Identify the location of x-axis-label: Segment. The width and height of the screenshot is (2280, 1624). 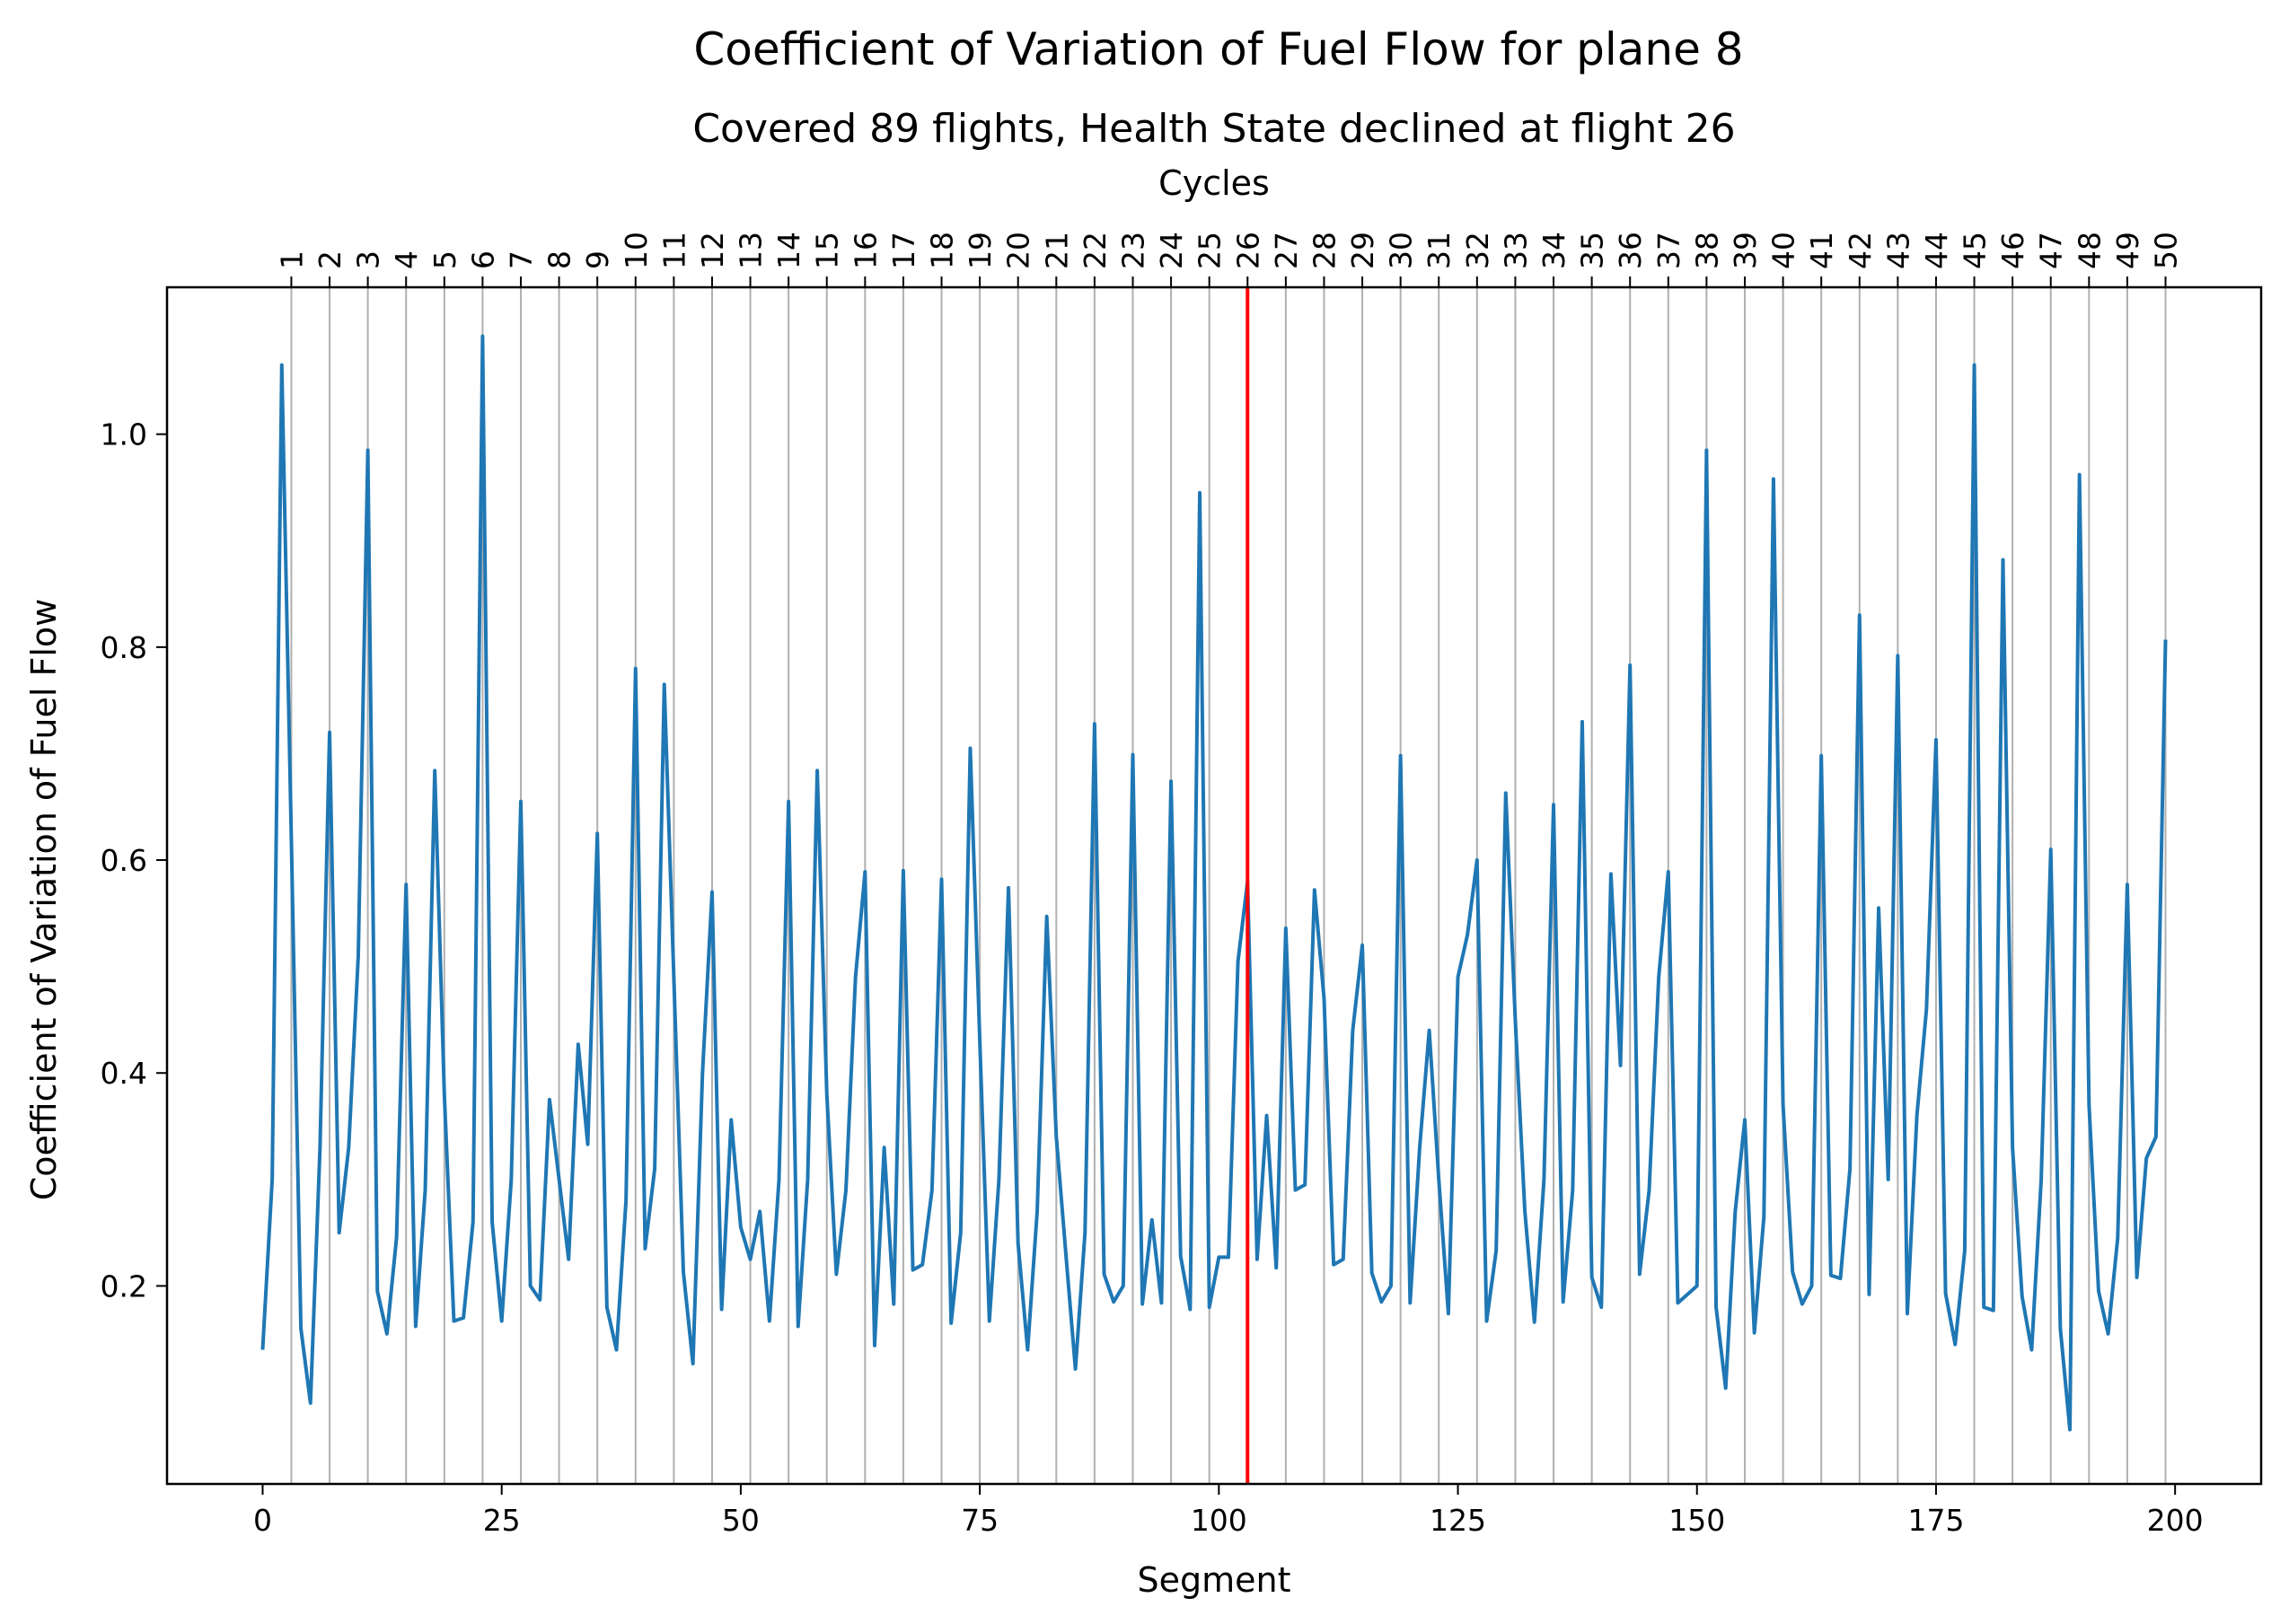
(1215, 1580).